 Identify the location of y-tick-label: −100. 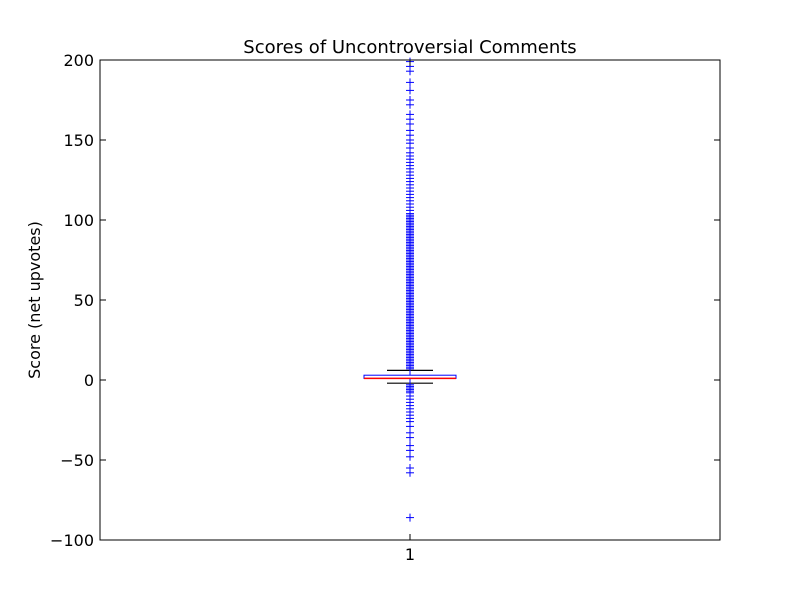
(72, 540).